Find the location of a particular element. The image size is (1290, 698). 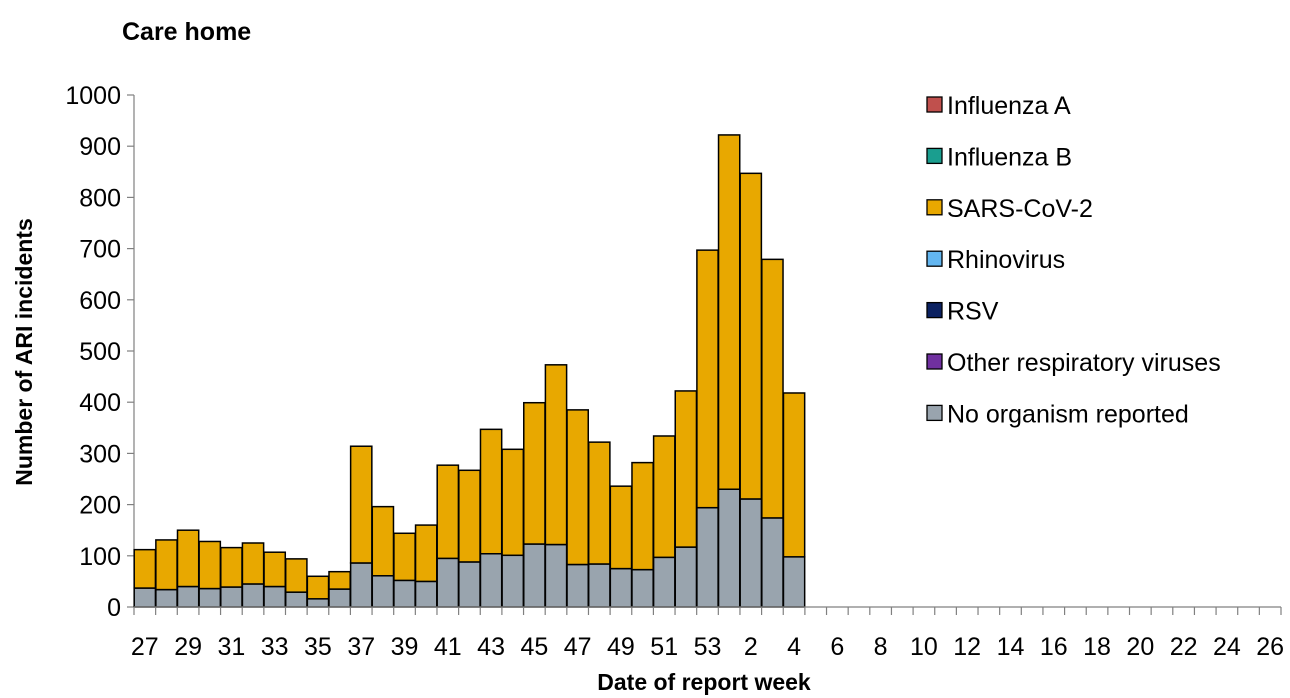

x-tick-label: 14 is located at coordinates (1011, 647).